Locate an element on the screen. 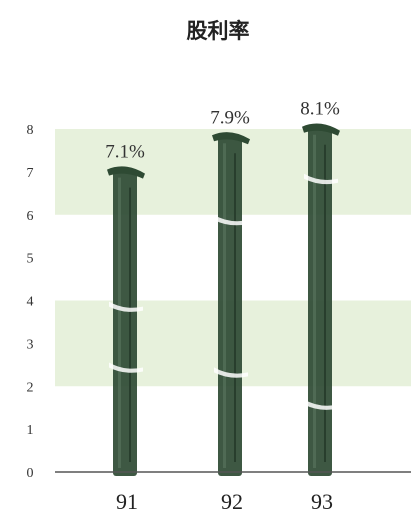 This screenshot has width=411, height=526. x-tick-label-91: 91 is located at coordinates (127, 501).